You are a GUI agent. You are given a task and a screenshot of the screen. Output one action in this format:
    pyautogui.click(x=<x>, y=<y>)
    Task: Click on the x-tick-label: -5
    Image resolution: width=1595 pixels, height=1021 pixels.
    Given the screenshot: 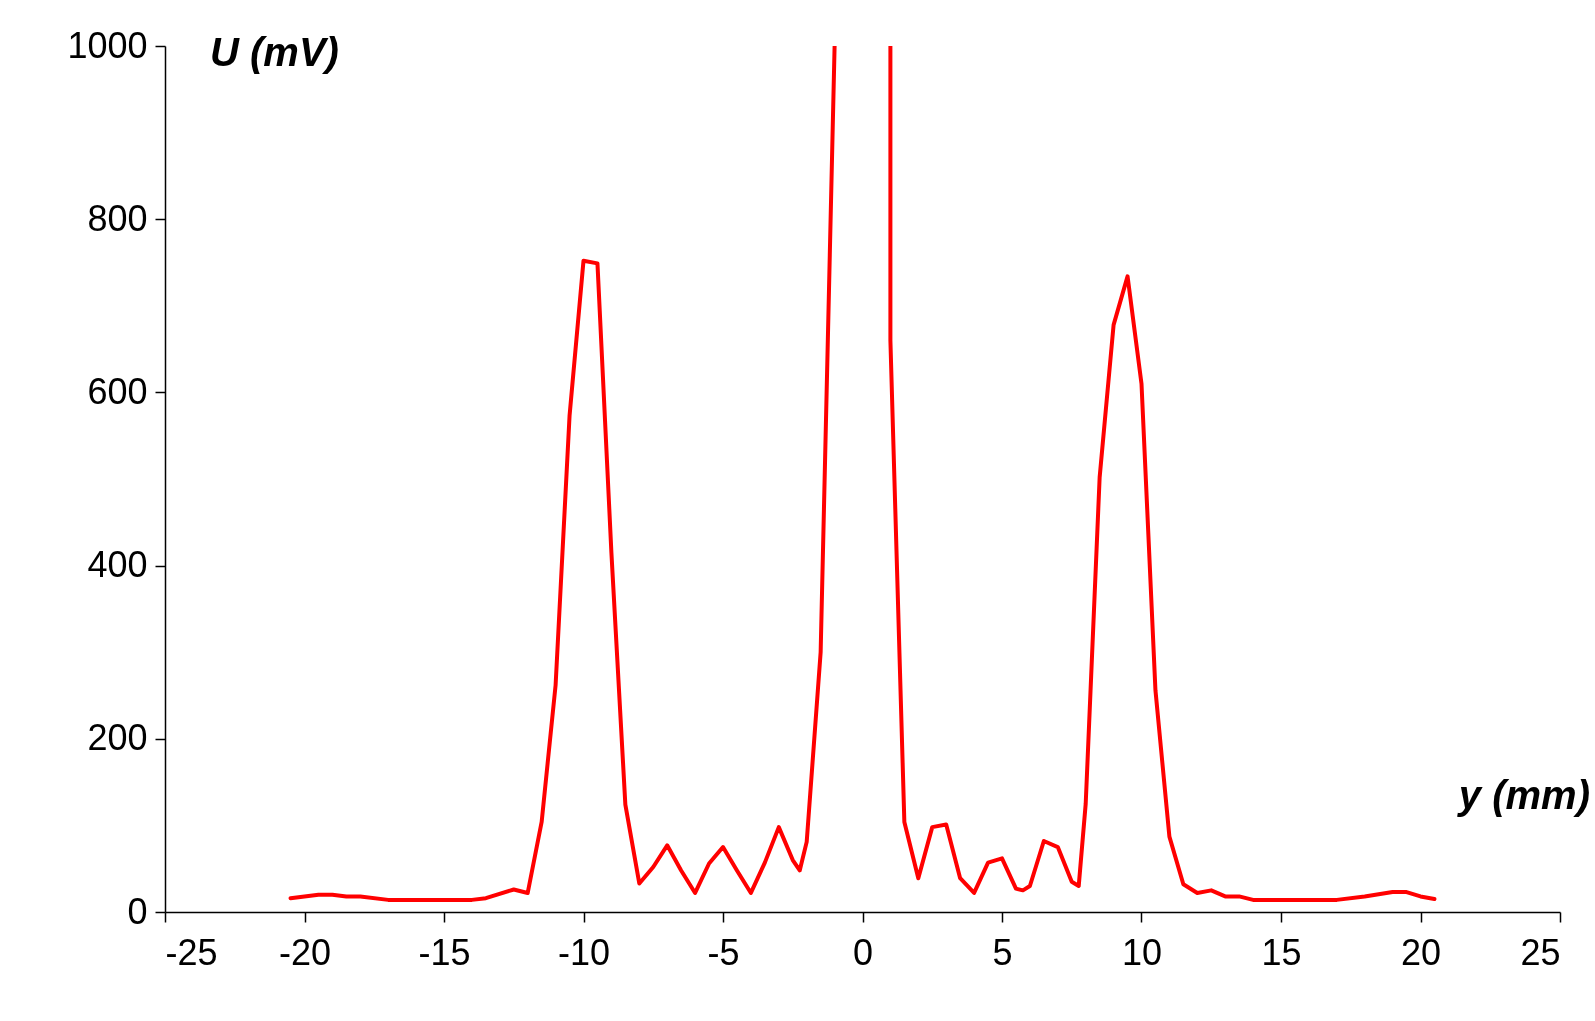 What is the action you would take?
    pyautogui.click(x=723, y=952)
    